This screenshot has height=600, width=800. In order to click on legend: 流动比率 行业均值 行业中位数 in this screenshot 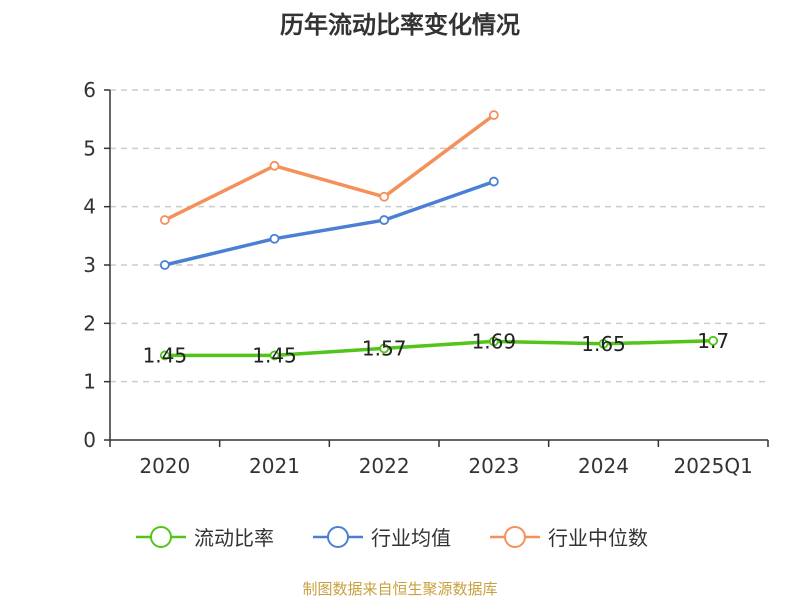, I will do `click(392, 538)`.